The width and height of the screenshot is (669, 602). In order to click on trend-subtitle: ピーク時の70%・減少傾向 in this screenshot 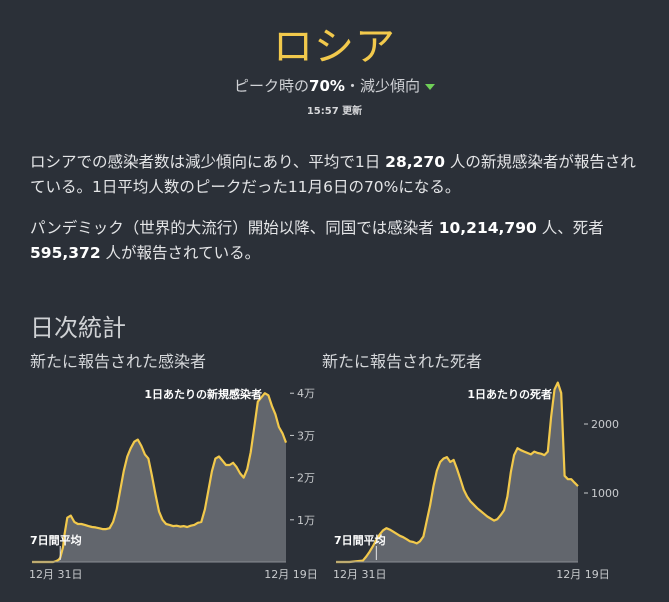, I will do `click(334, 86)`.